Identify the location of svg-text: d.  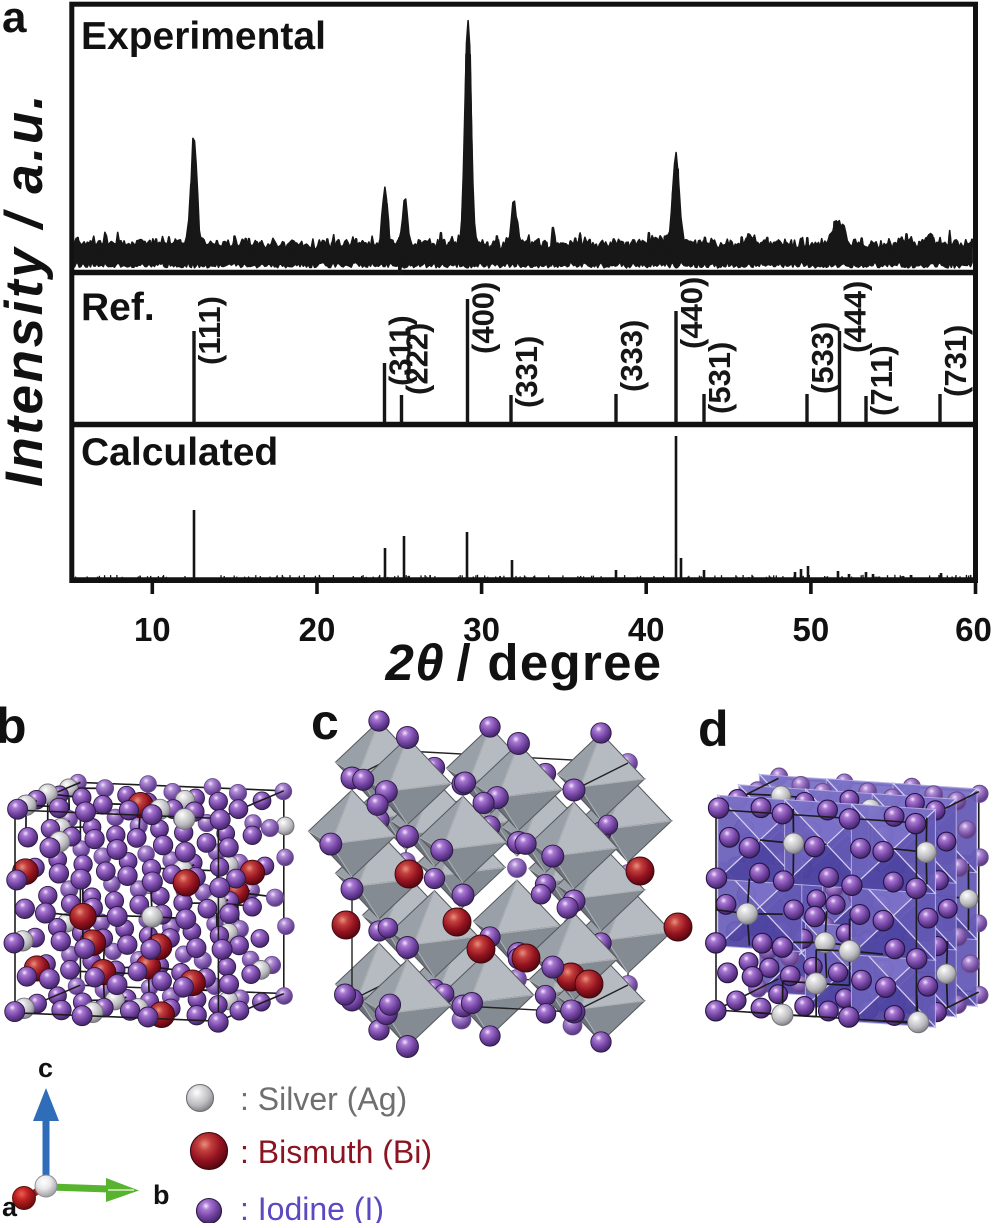
(713, 729).